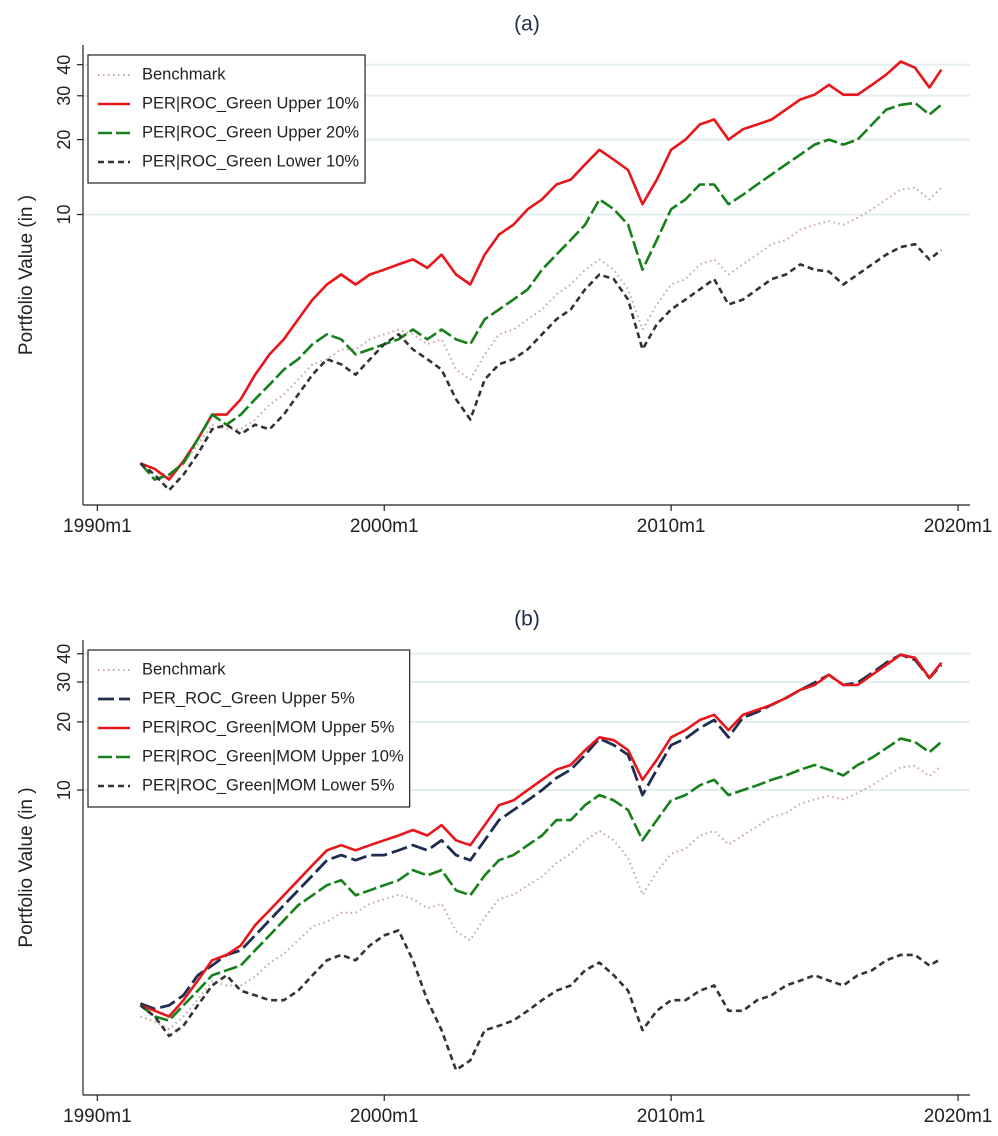 This screenshot has height=1136, width=998. I want to click on legend-label: PER_ROC_Green Upper 5%, so click(248, 698).